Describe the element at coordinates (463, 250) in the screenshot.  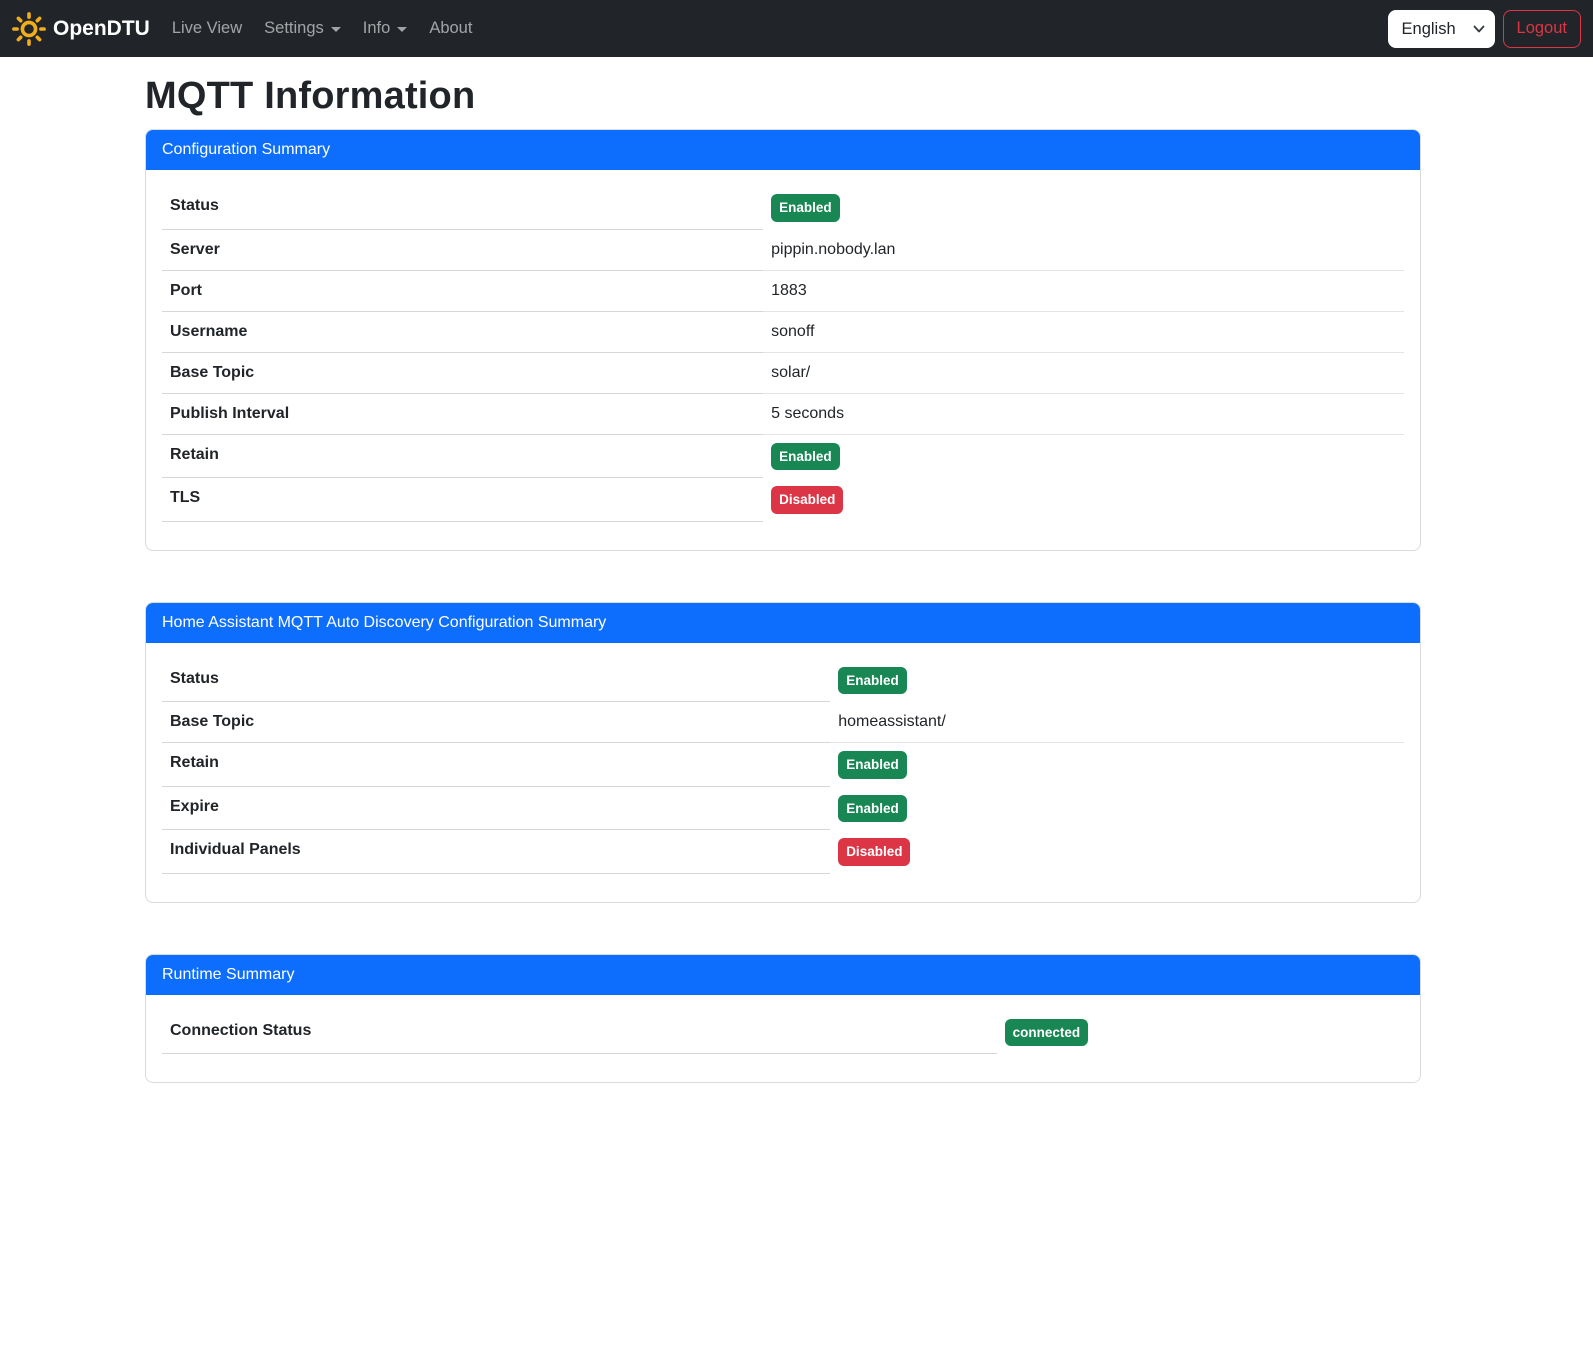
I see `row-label: Server` at that location.